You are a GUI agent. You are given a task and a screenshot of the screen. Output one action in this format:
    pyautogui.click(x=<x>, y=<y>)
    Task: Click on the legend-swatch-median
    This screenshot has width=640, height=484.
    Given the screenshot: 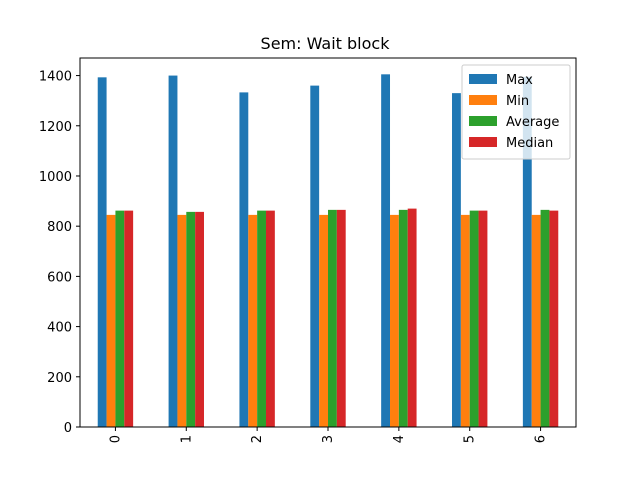 What is the action you would take?
    pyautogui.click(x=483, y=142)
    